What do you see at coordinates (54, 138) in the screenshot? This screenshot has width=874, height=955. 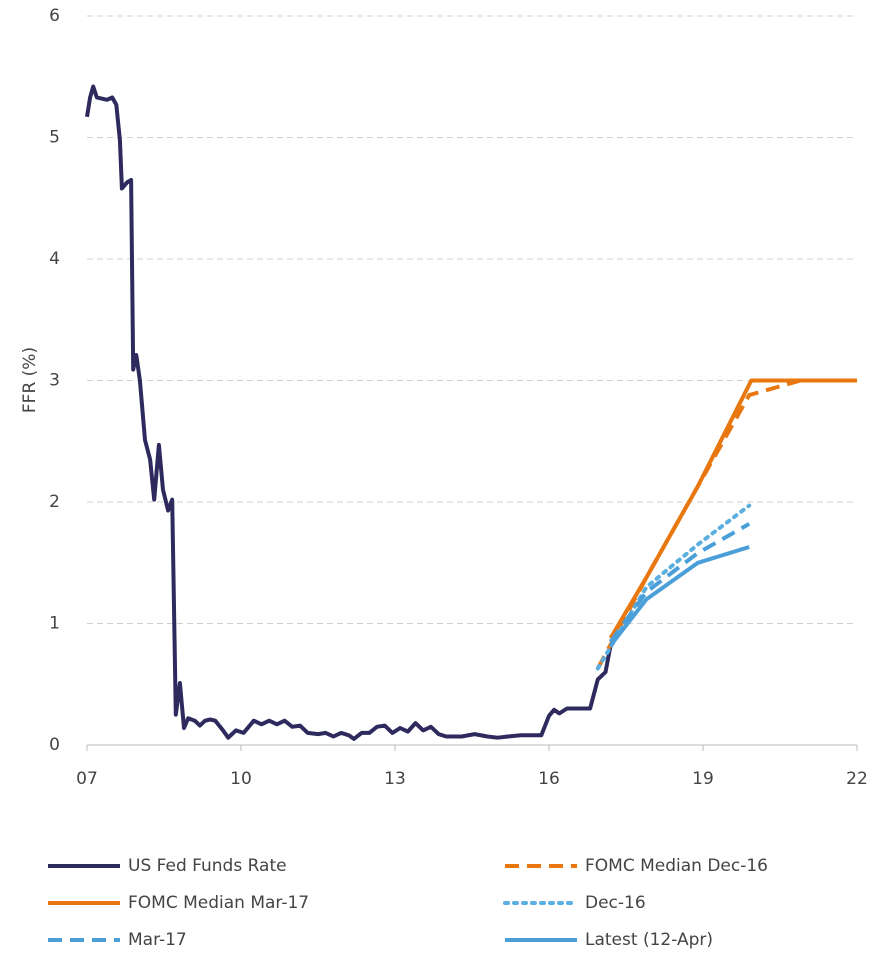 I see `y-tick-label: 5` at bounding box center [54, 138].